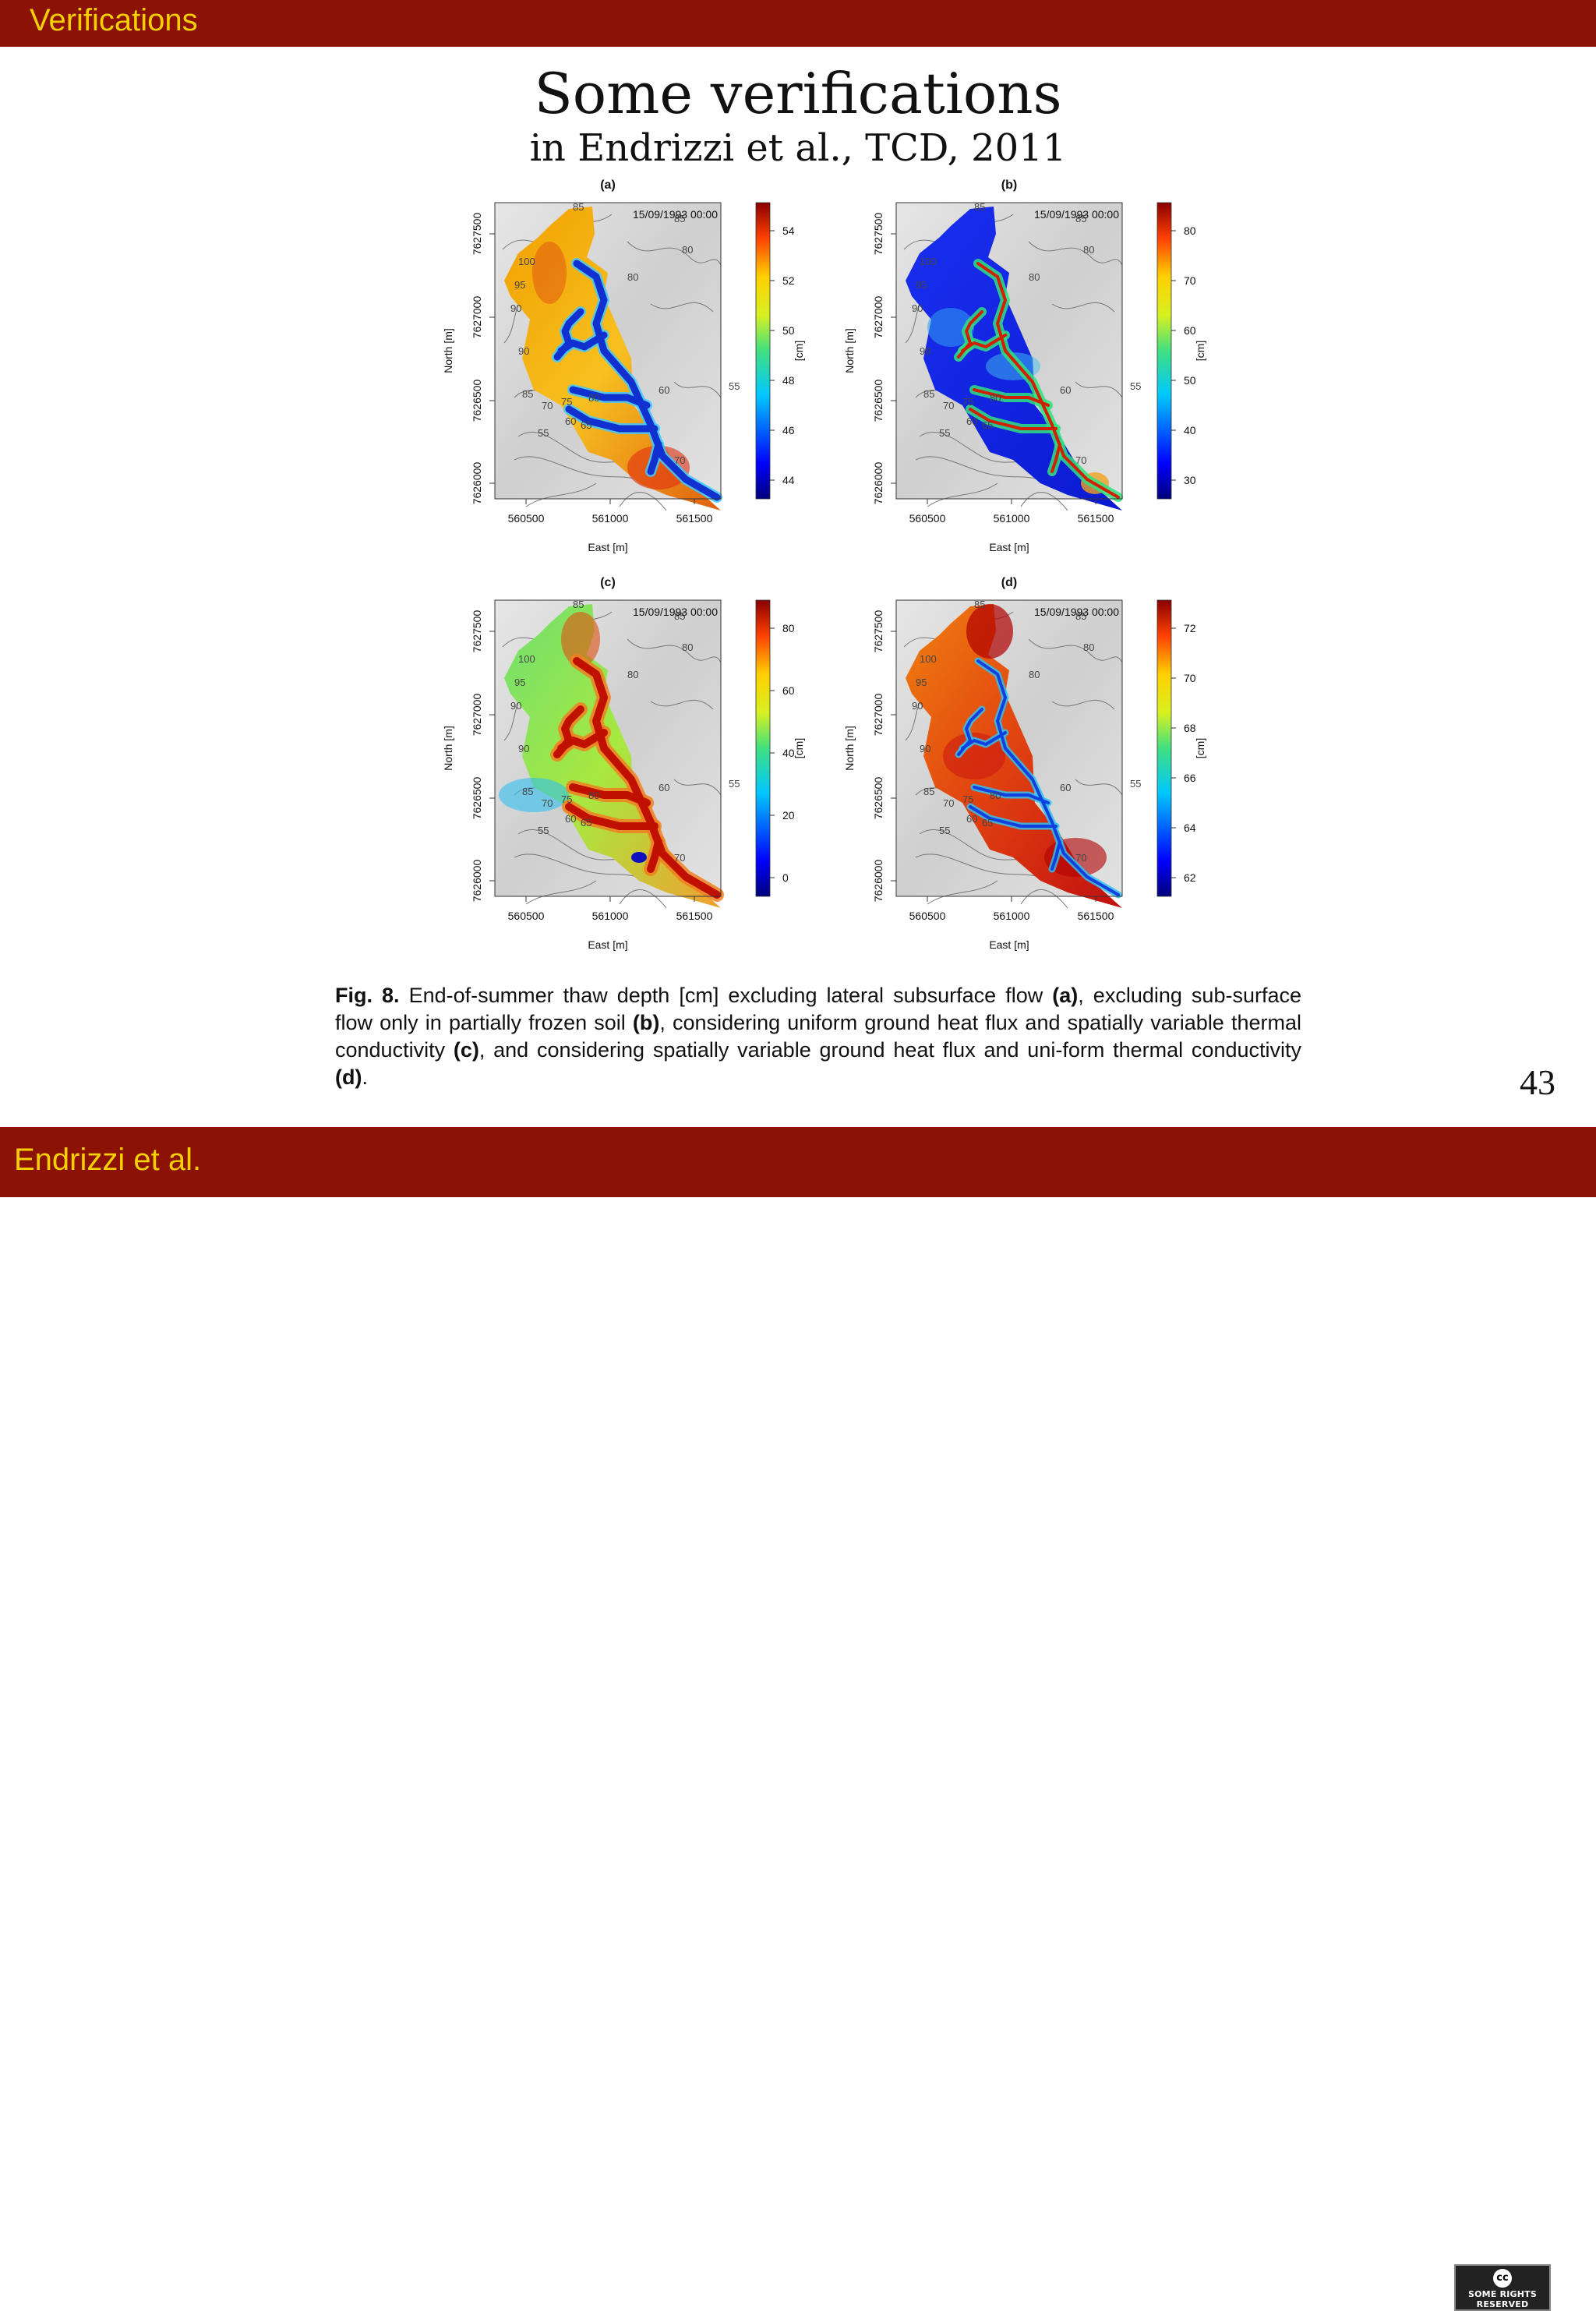  What do you see at coordinates (798, 148) in the screenshot?
I see `slide-subtitle: in Endrizzi et al., TCD, 2011` at bounding box center [798, 148].